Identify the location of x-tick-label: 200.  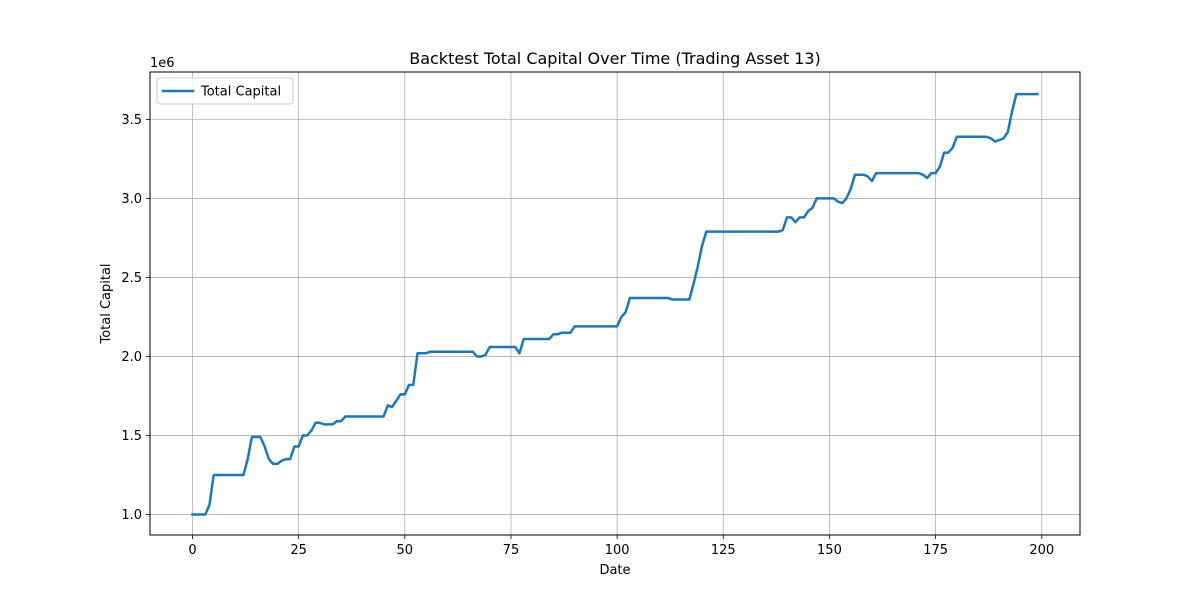
(1041, 550).